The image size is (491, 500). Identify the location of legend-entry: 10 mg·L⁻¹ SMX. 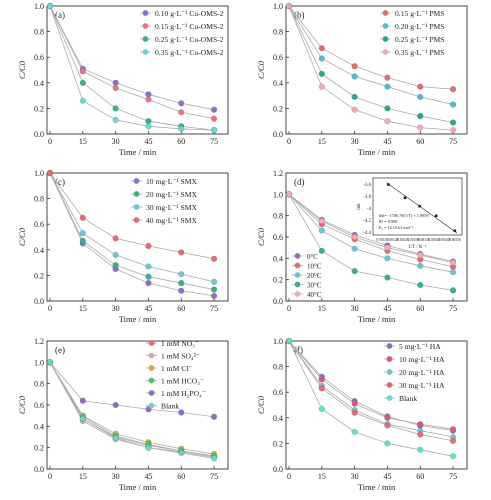
(172, 181).